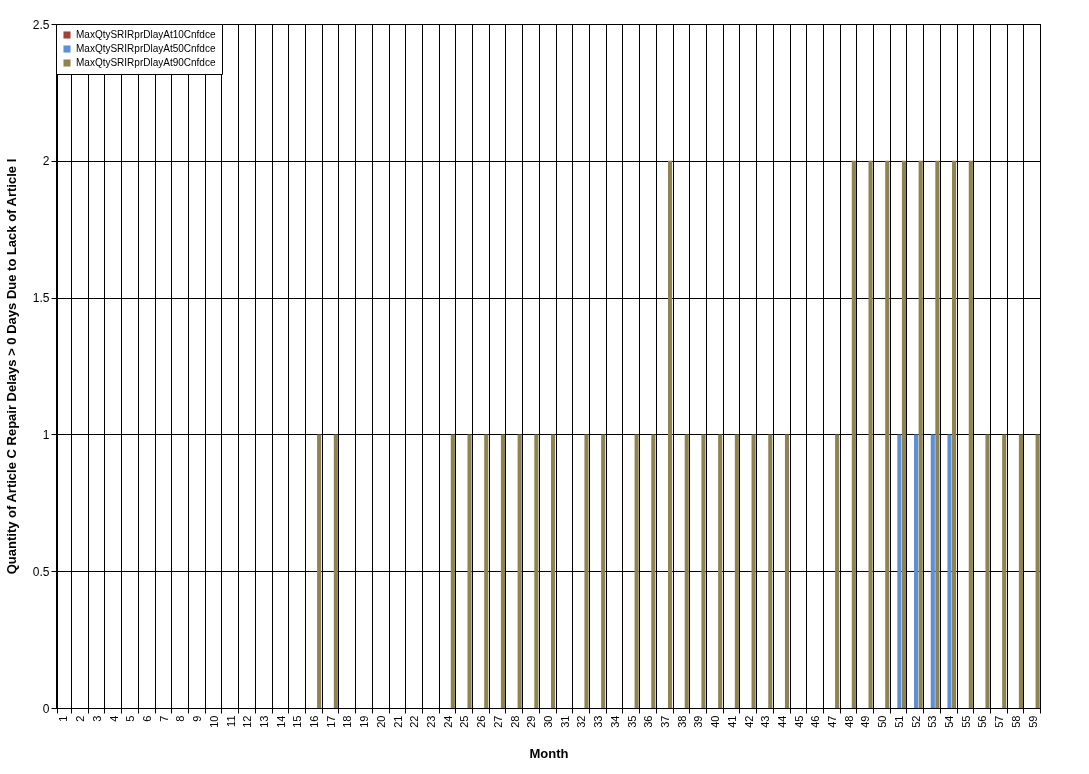  I want to click on x-tick-label: 50, so click(882, 721).